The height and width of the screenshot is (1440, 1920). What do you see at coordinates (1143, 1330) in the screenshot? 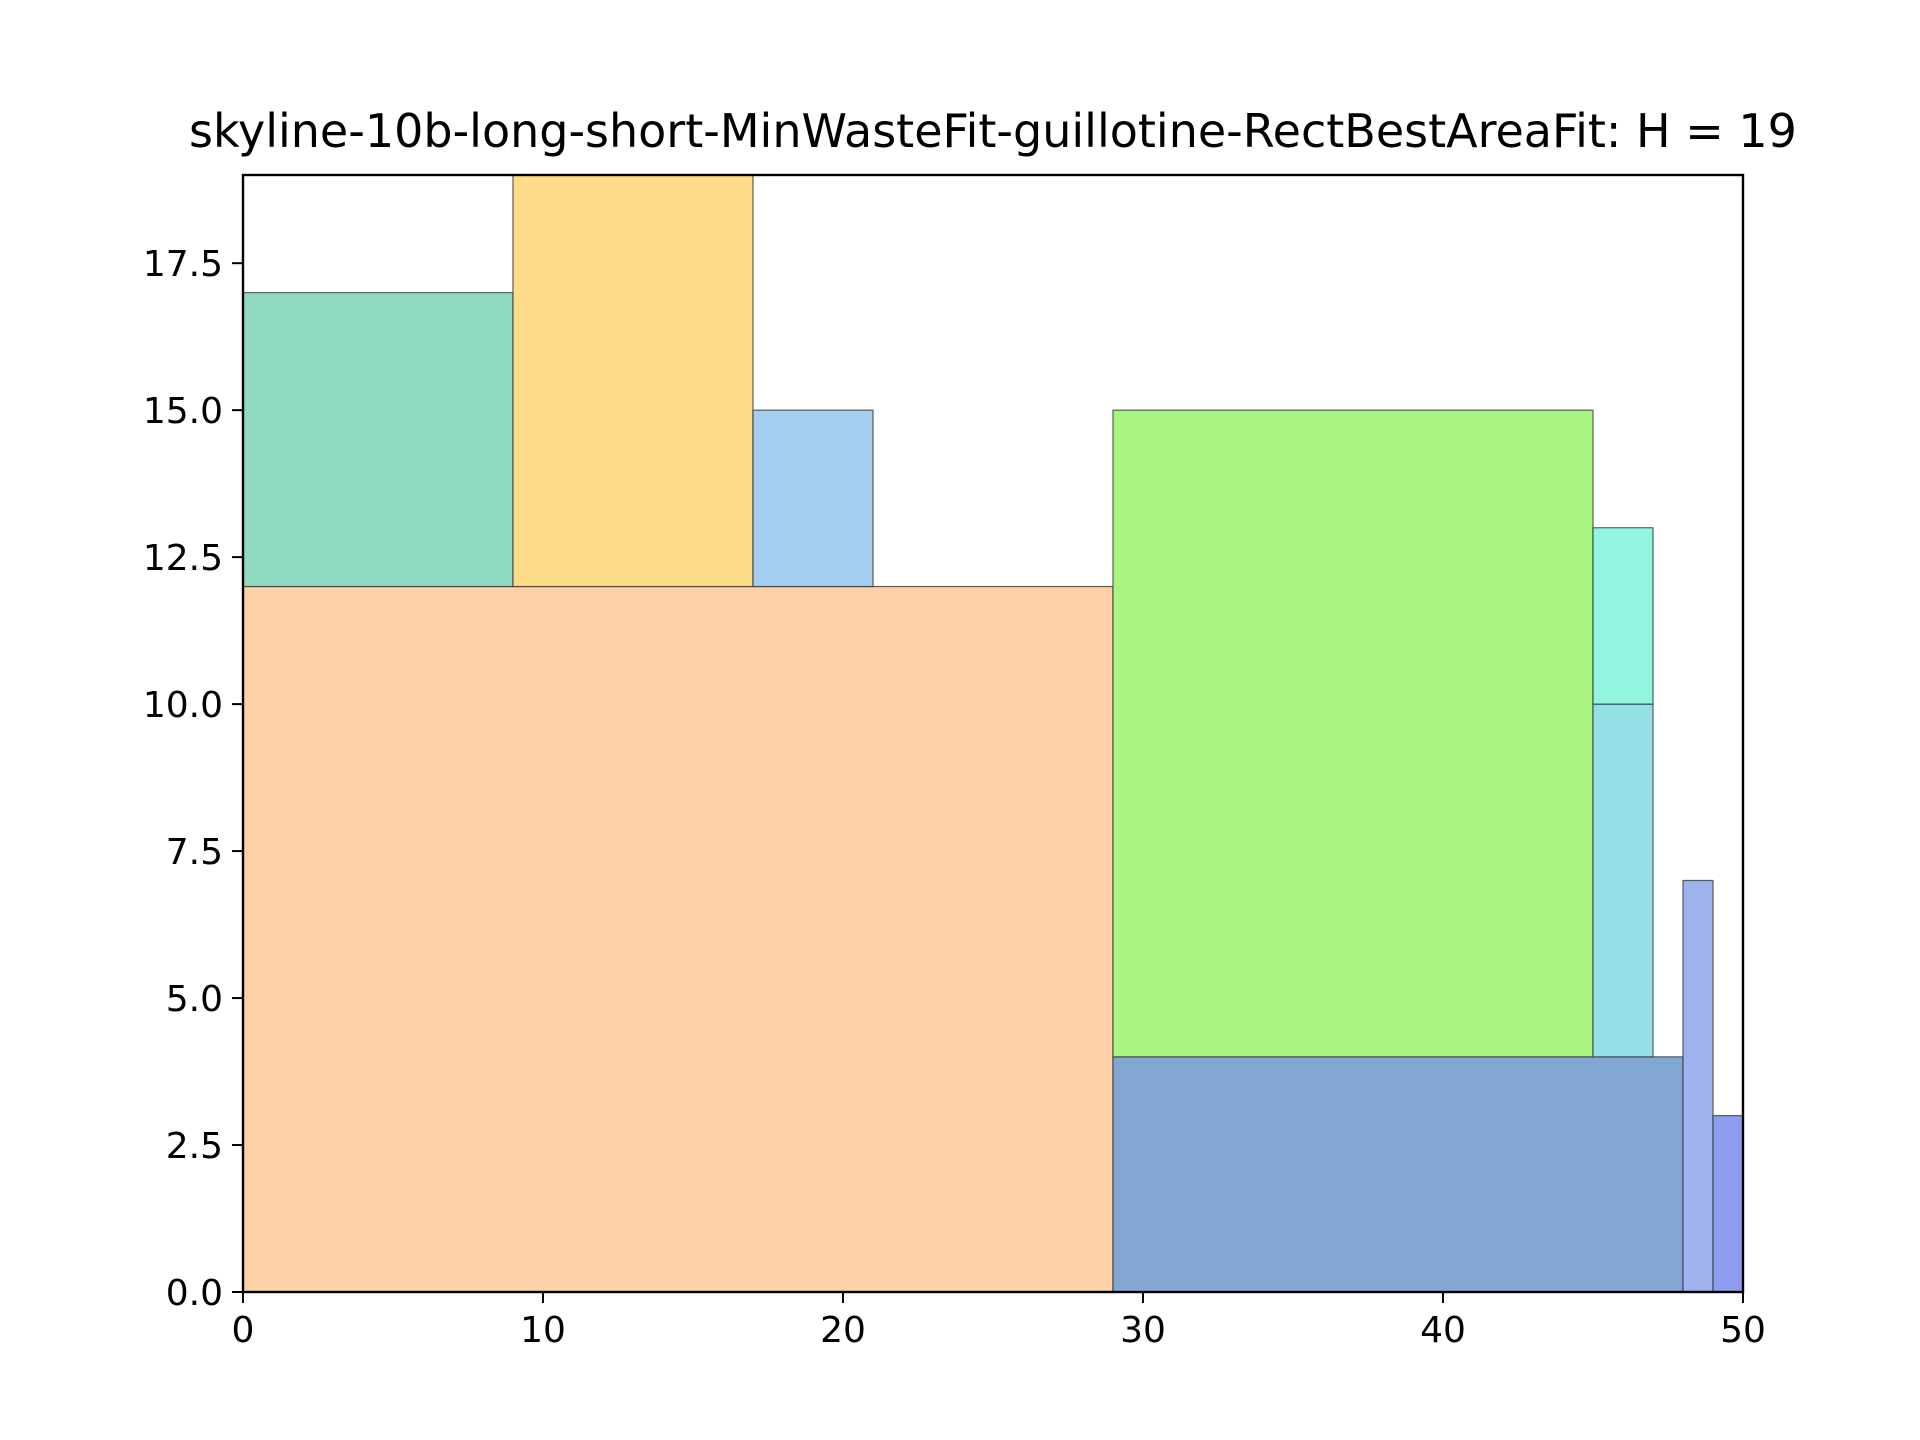
I see `x-tick-label: 30` at bounding box center [1143, 1330].